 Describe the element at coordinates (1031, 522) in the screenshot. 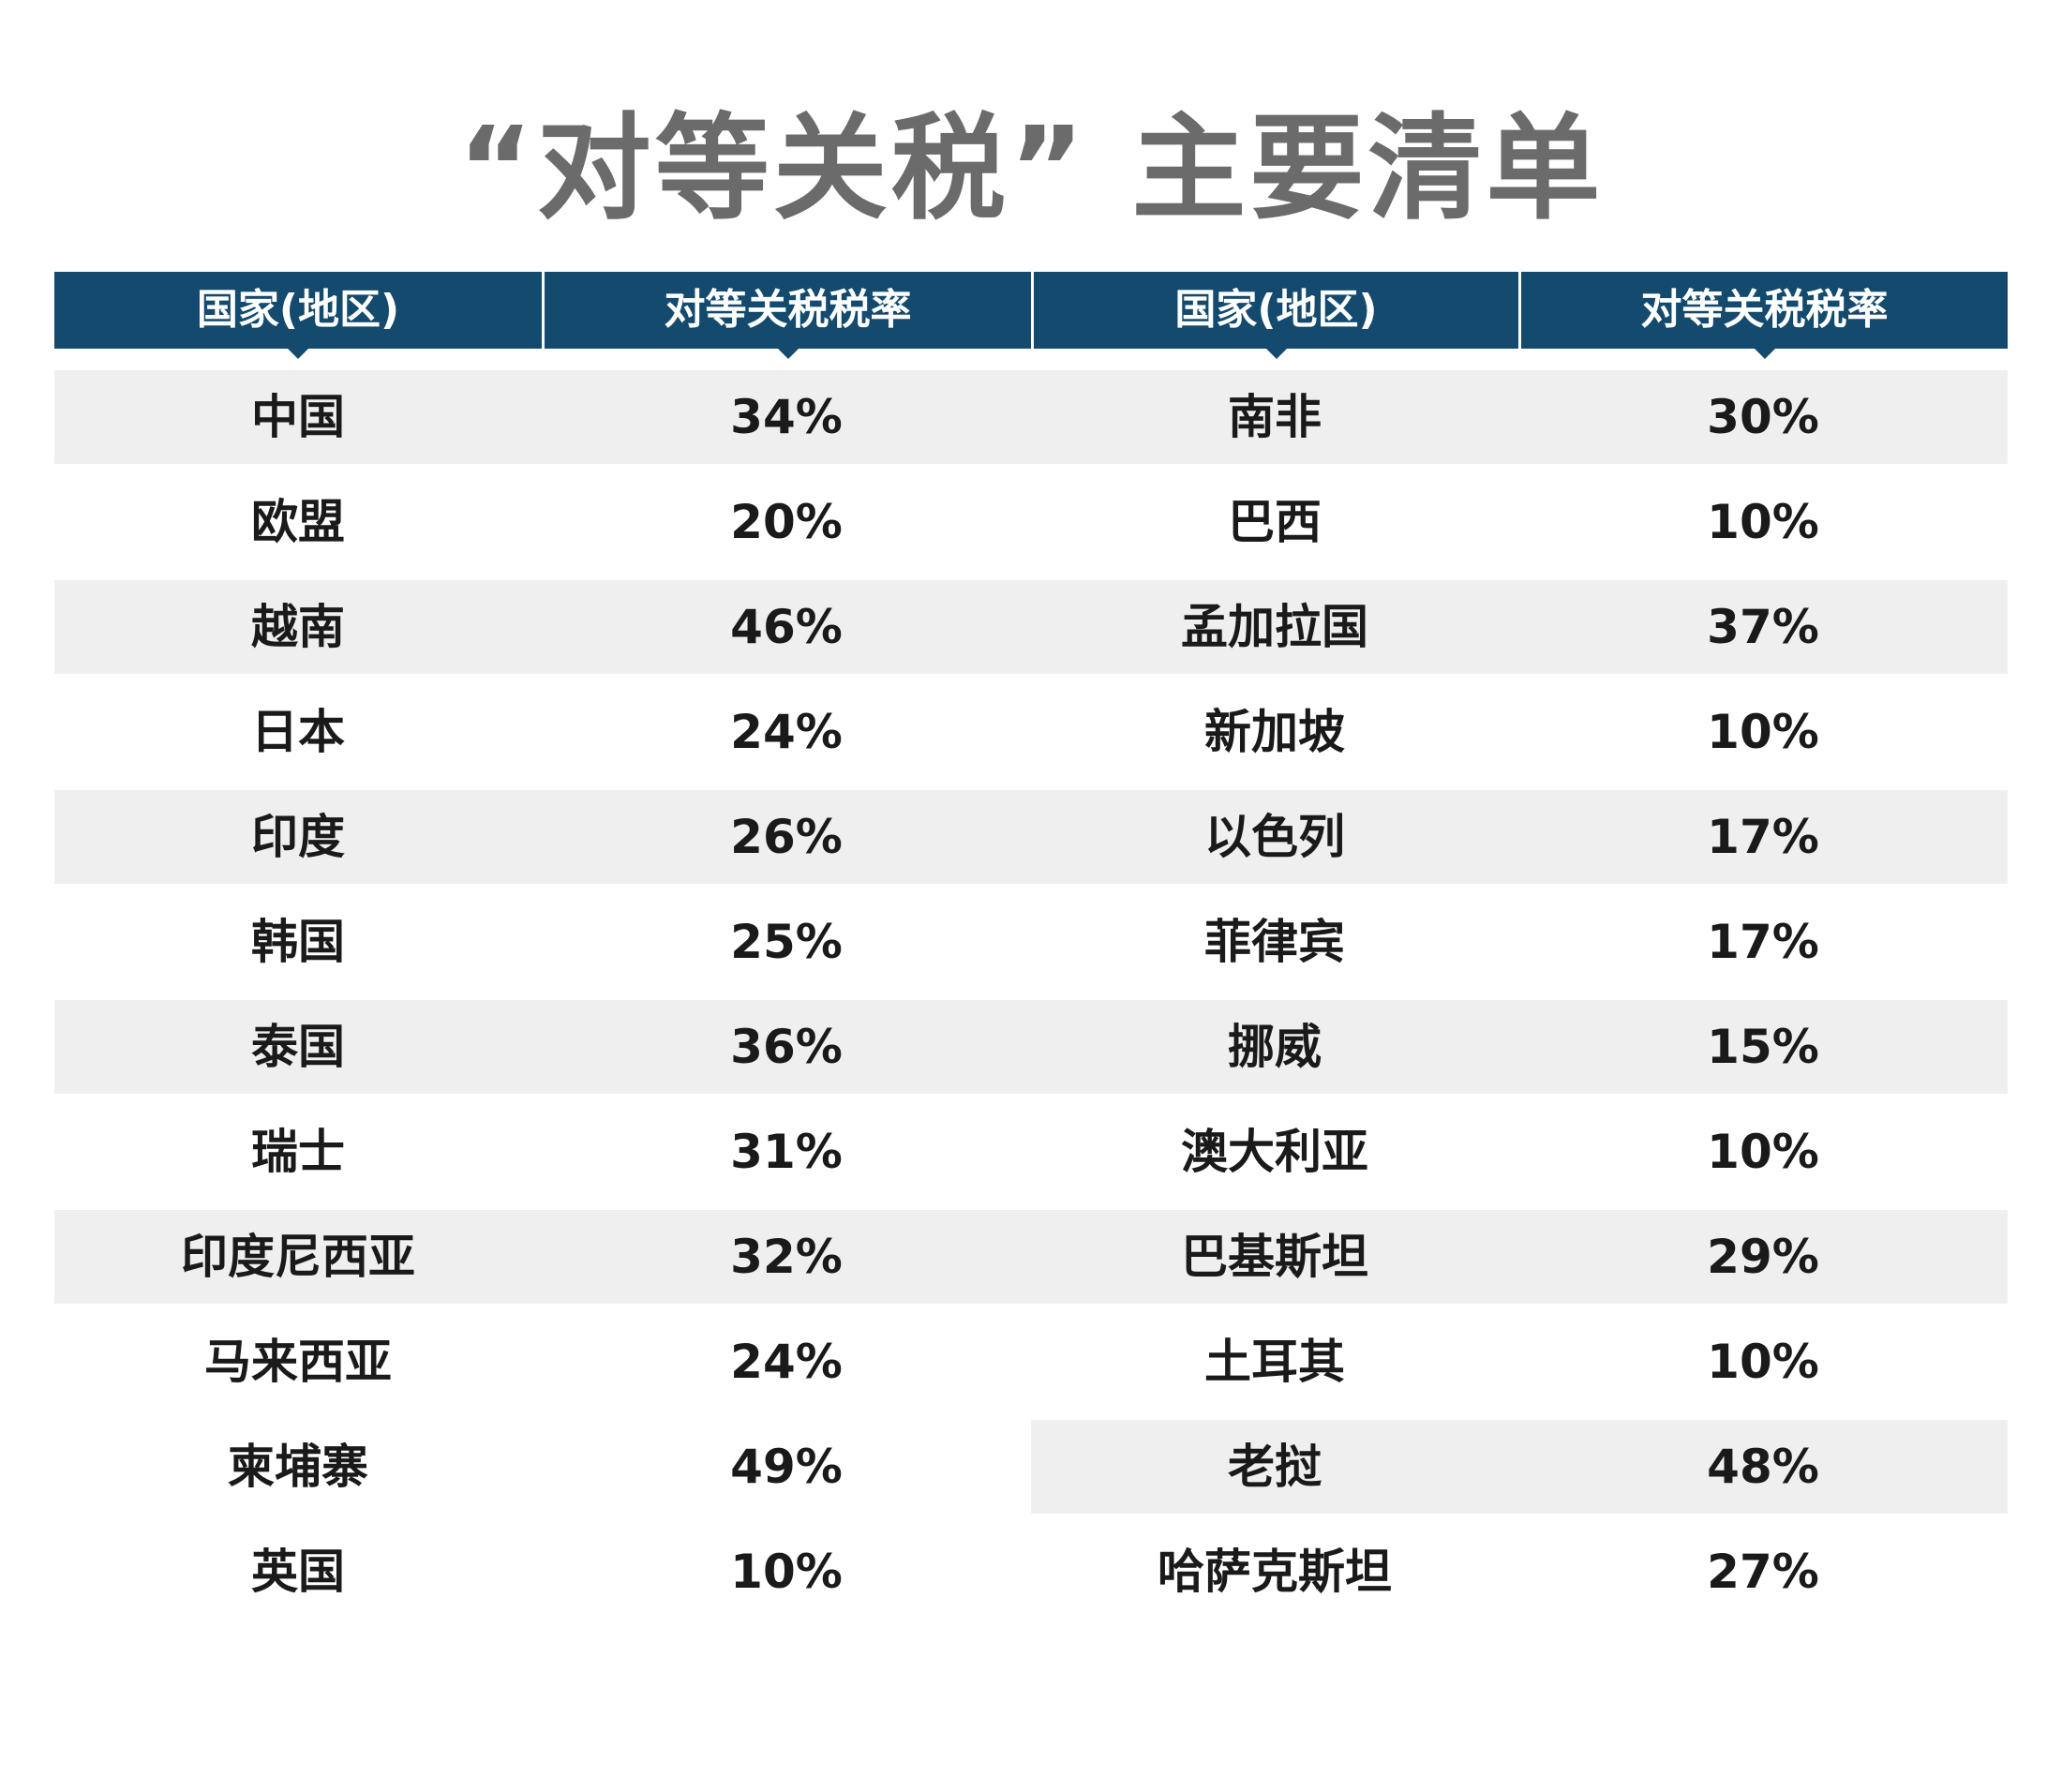

I see `table-row: 欧盟 20% 巴西 10%` at that location.